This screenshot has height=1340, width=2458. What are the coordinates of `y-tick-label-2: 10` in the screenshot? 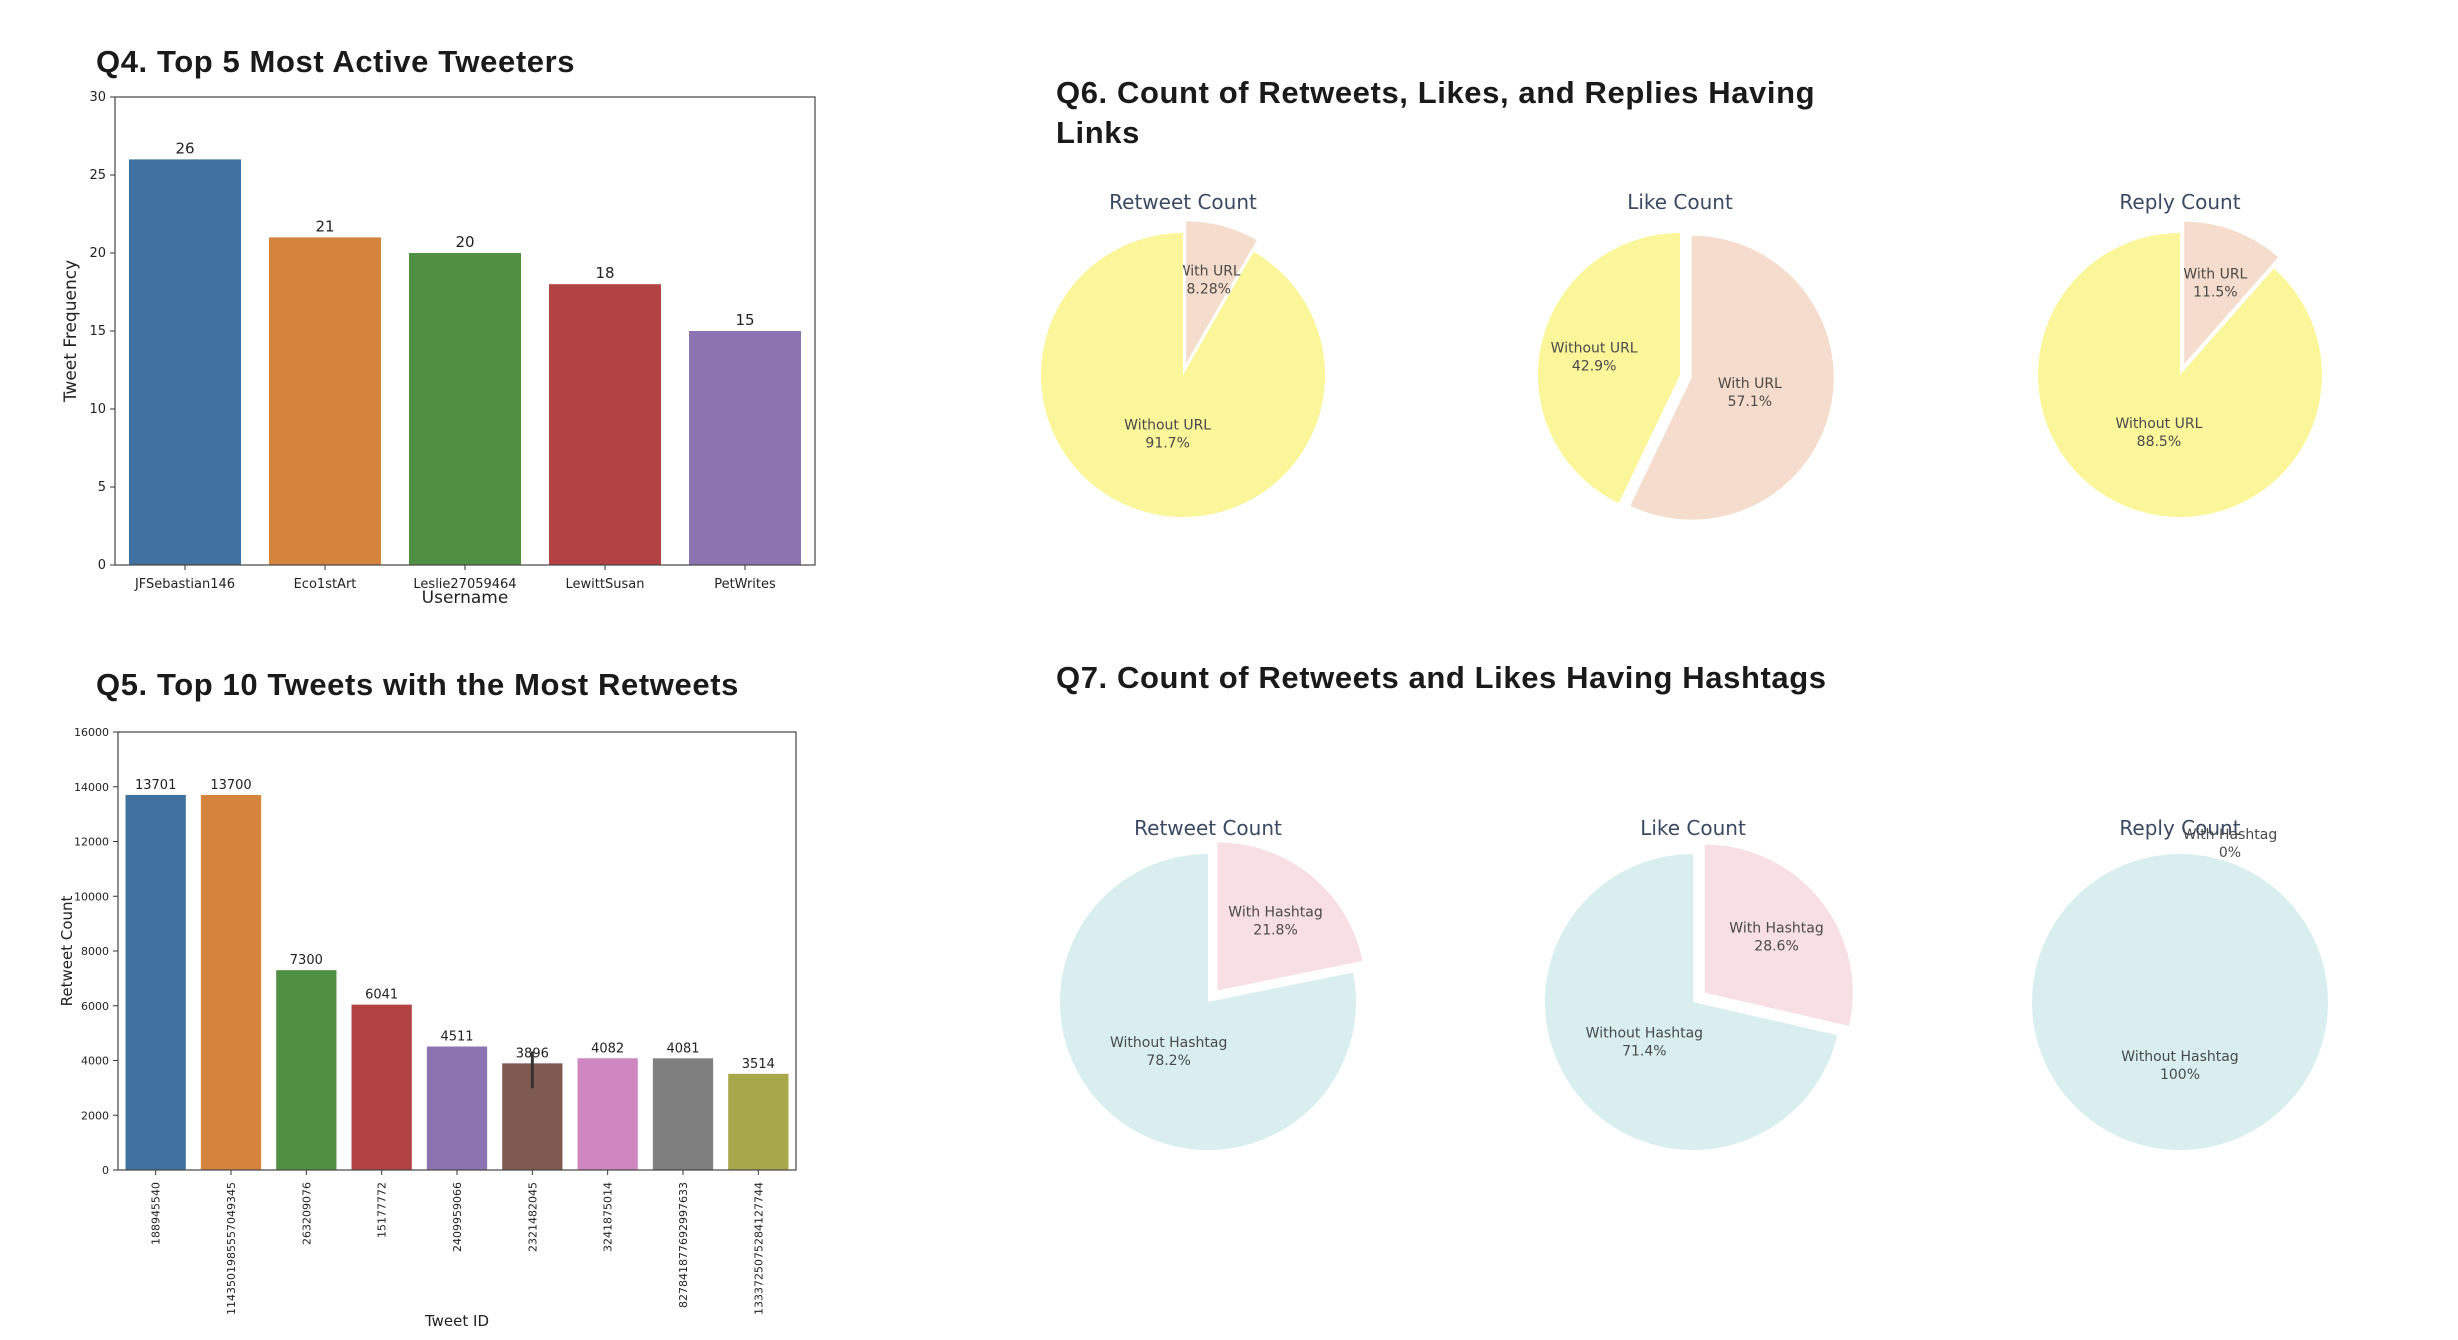 It's located at (97, 409).